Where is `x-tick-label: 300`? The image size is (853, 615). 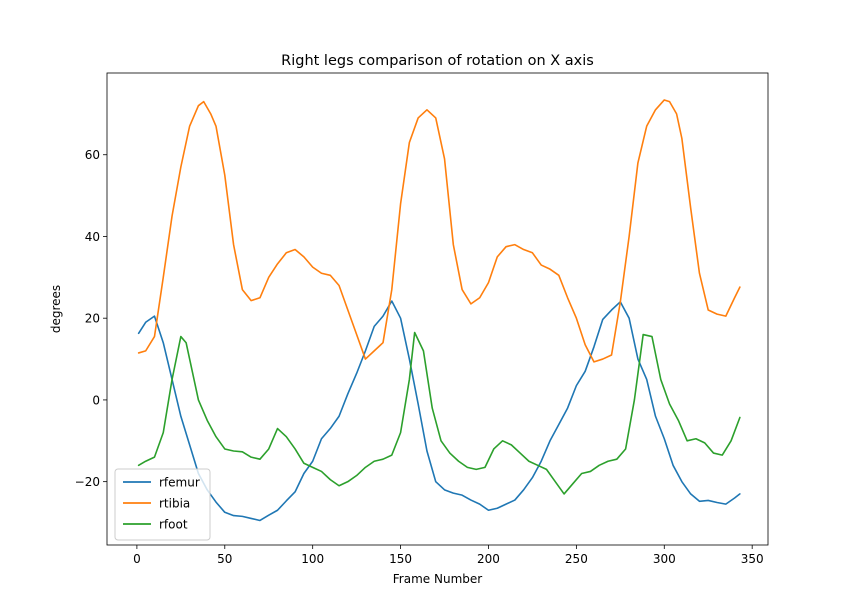
x-tick-label: 300 is located at coordinates (664, 559).